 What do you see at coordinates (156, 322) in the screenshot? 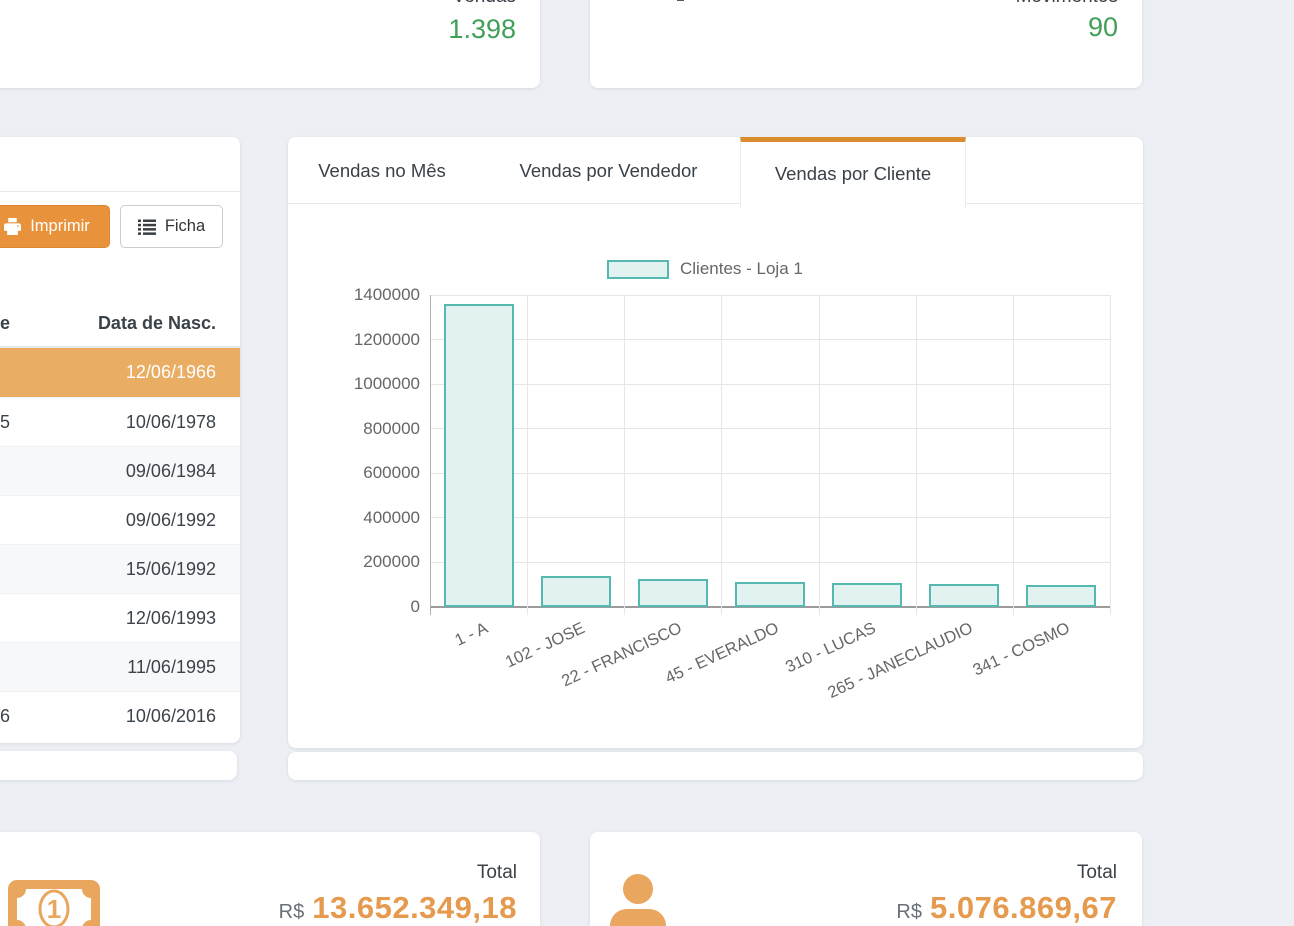
I see `table-header-date: Data de Nasc.` at bounding box center [156, 322].